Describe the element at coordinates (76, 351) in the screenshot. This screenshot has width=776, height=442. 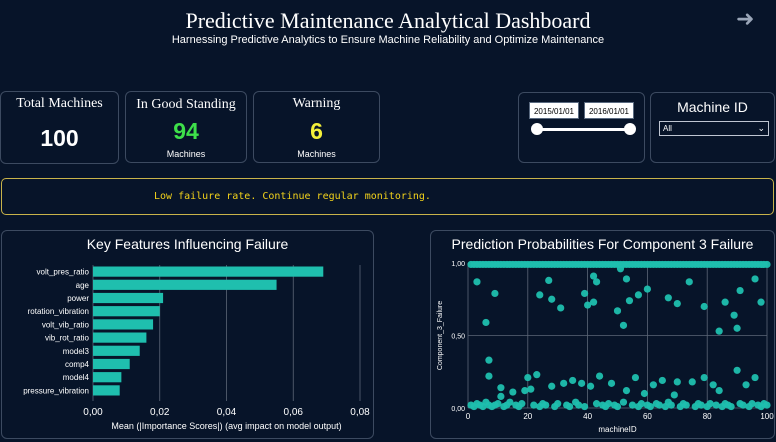
I see `feature-label: model3` at that location.